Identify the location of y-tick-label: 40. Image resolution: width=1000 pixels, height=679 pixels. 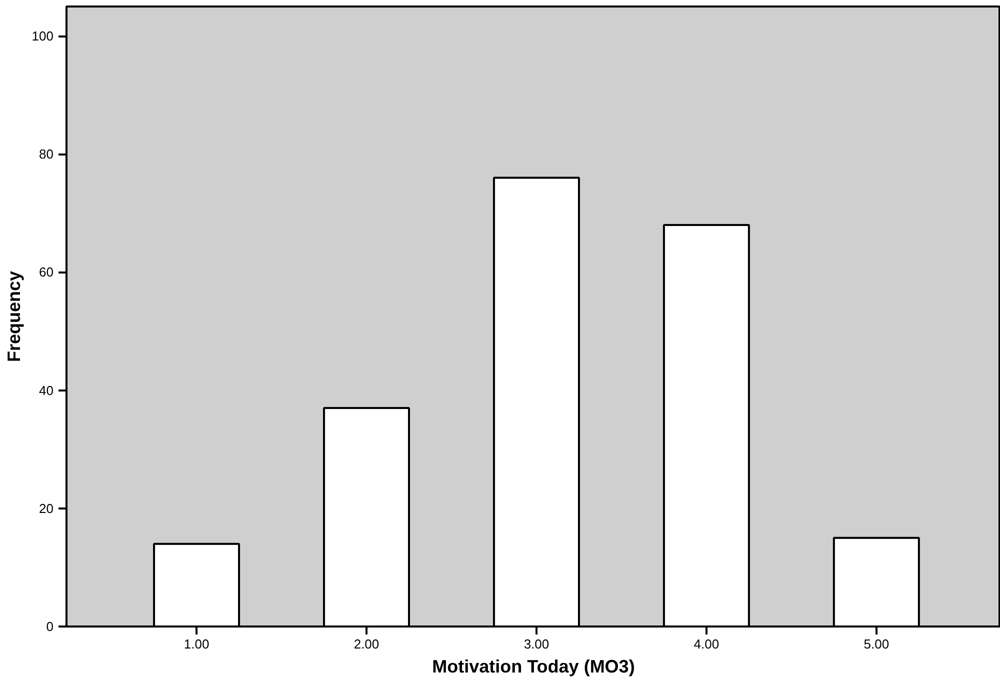
(46, 390).